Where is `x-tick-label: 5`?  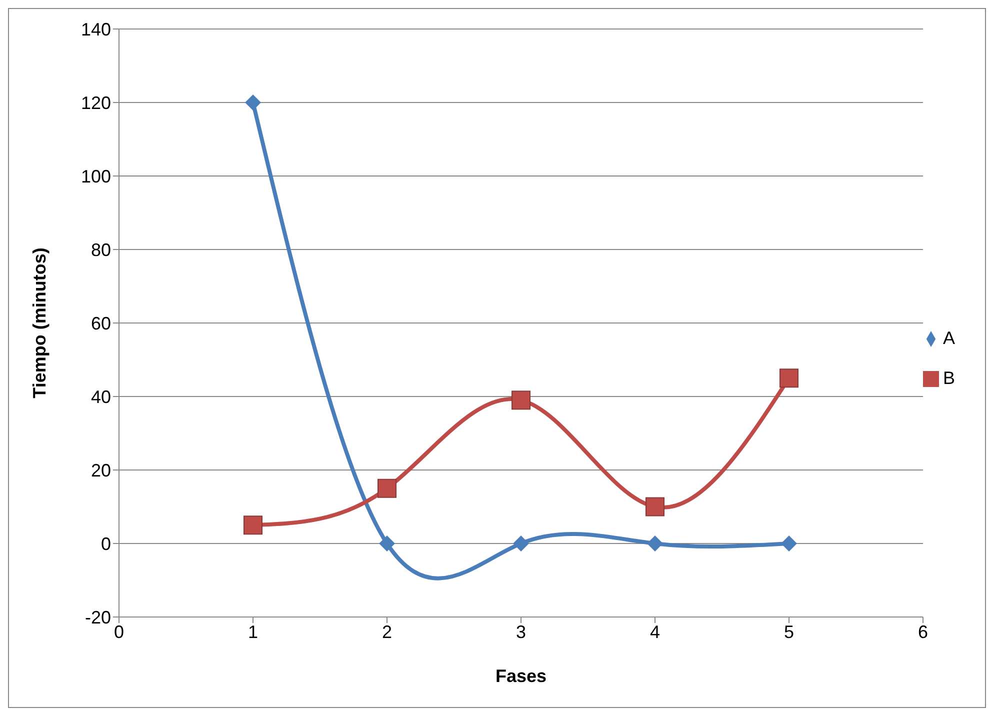 x-tick-label: 5 is located at coordinates (789, 632).